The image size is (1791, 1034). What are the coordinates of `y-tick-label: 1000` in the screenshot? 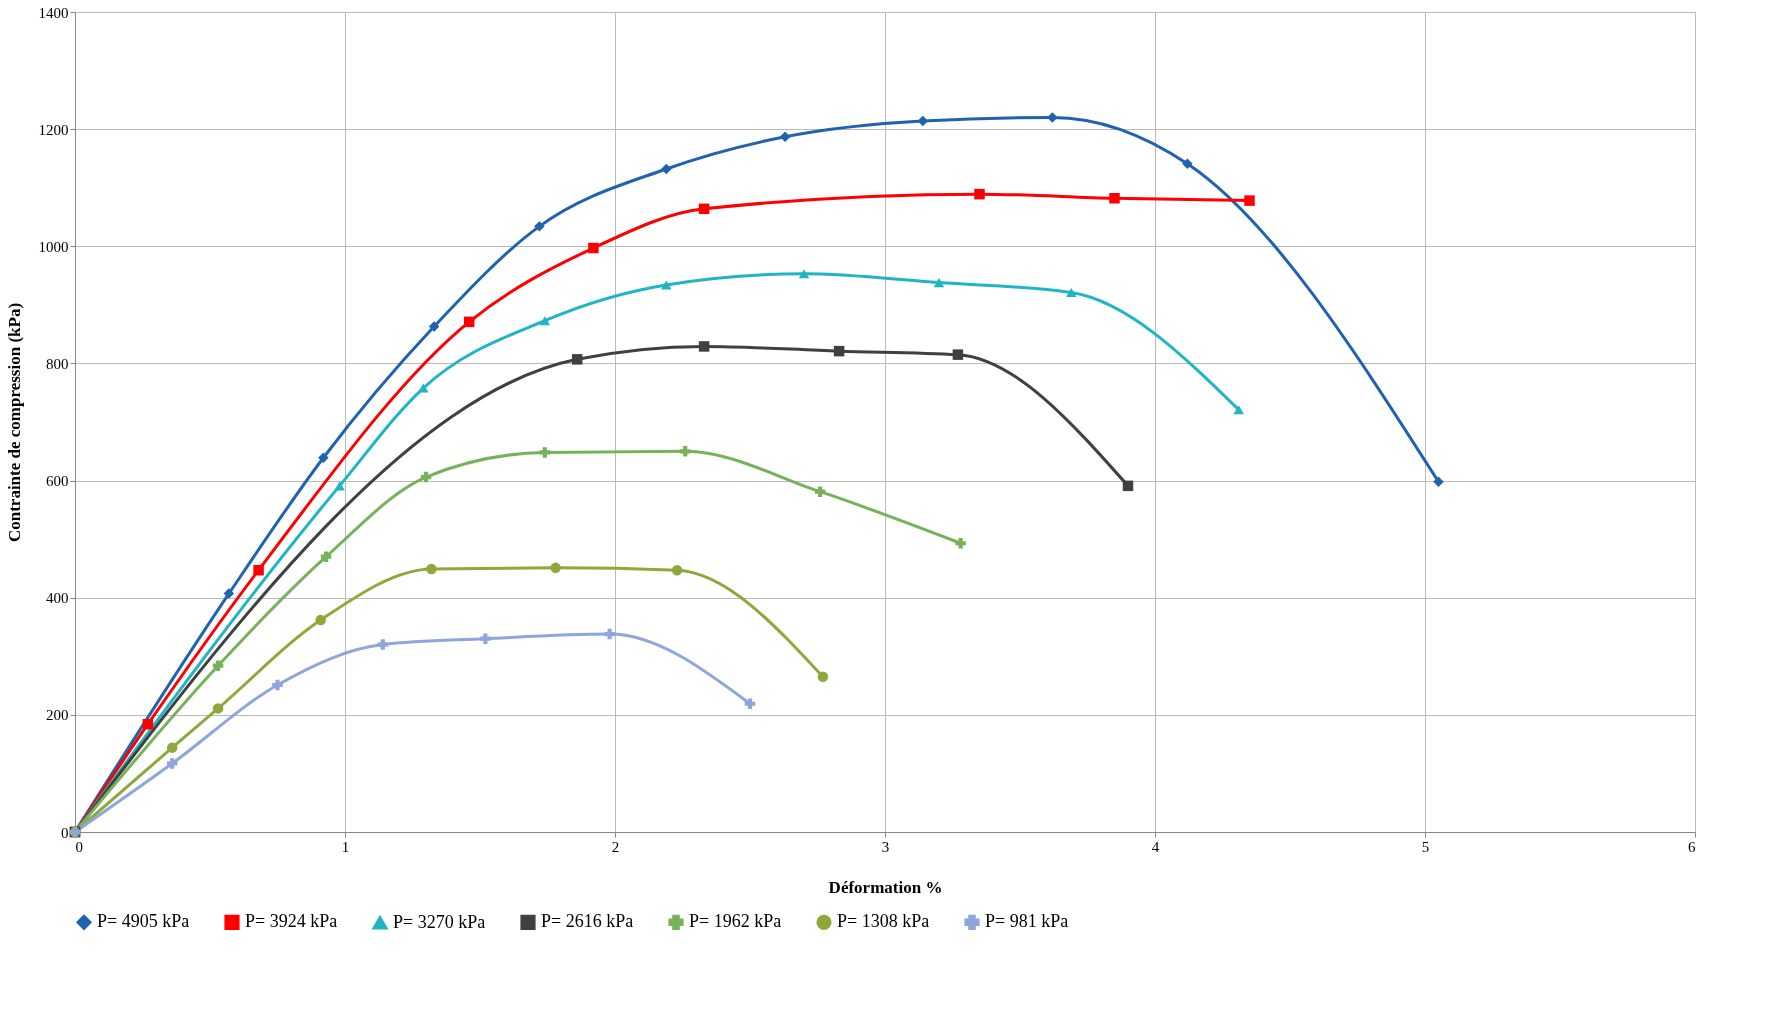 It's located at (53, 246).